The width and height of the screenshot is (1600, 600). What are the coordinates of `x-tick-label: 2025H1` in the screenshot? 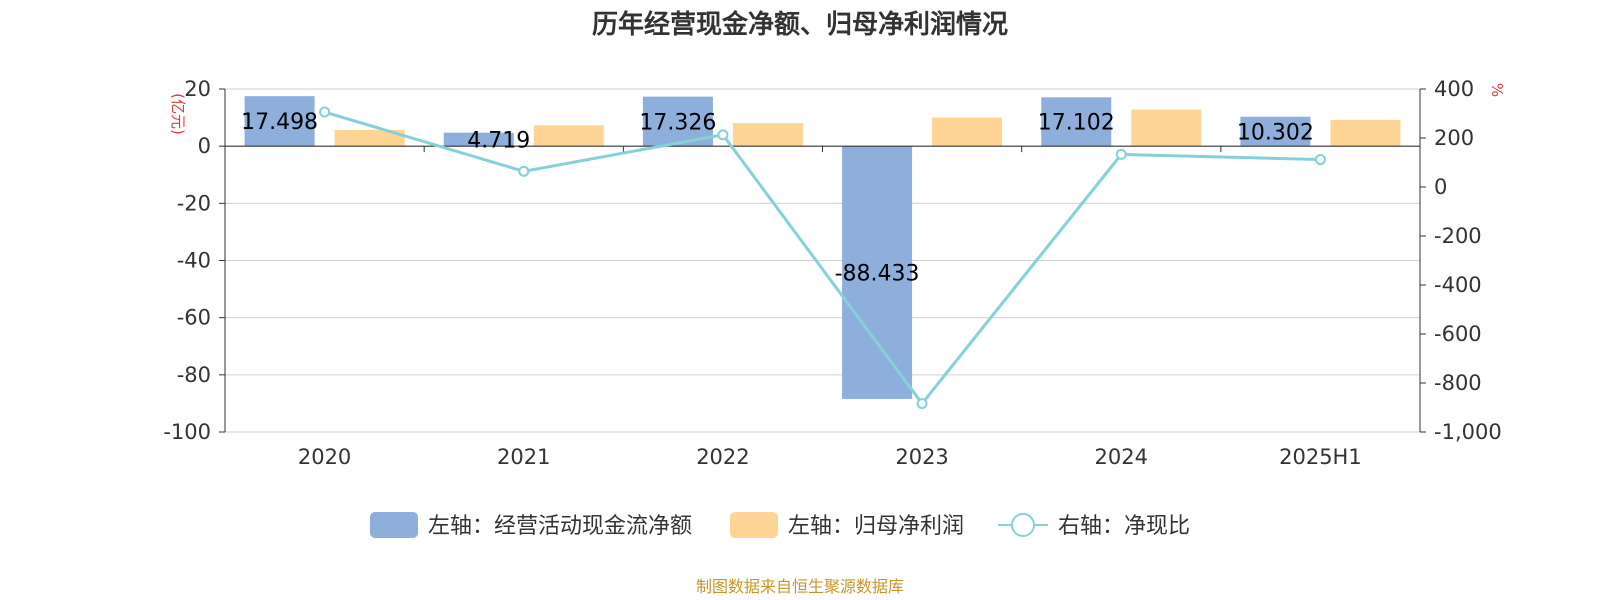 It's located at (1320, 457).